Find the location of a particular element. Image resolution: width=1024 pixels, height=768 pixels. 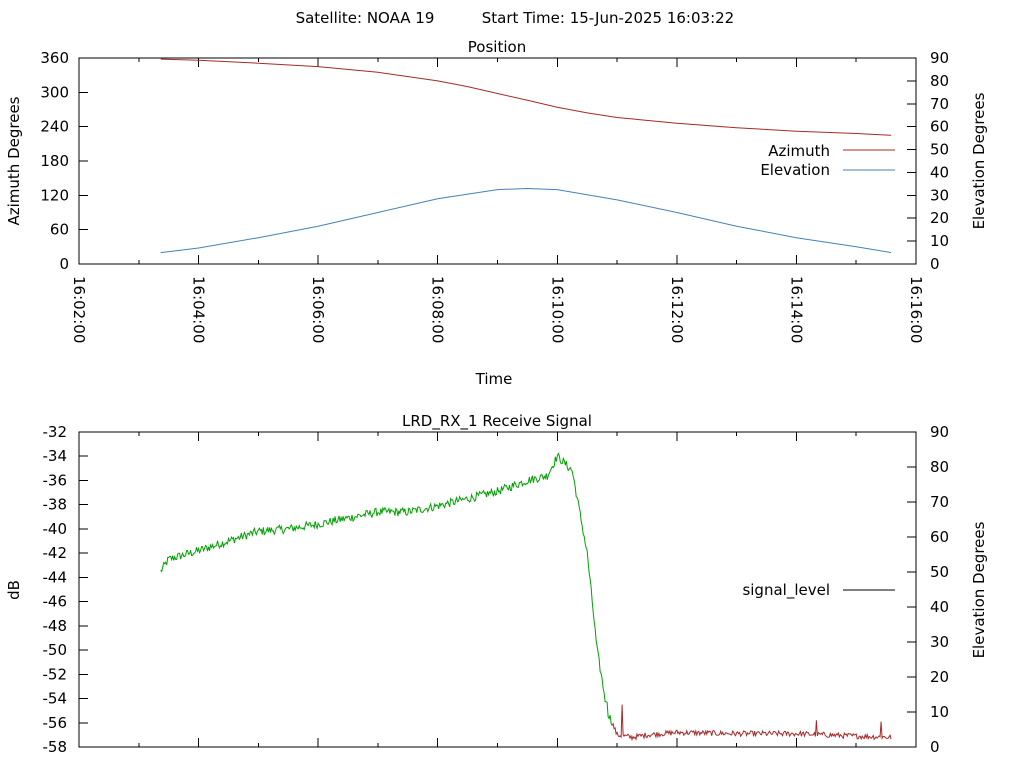

db-tick-label: -36 is located at coordinates (55, 480).